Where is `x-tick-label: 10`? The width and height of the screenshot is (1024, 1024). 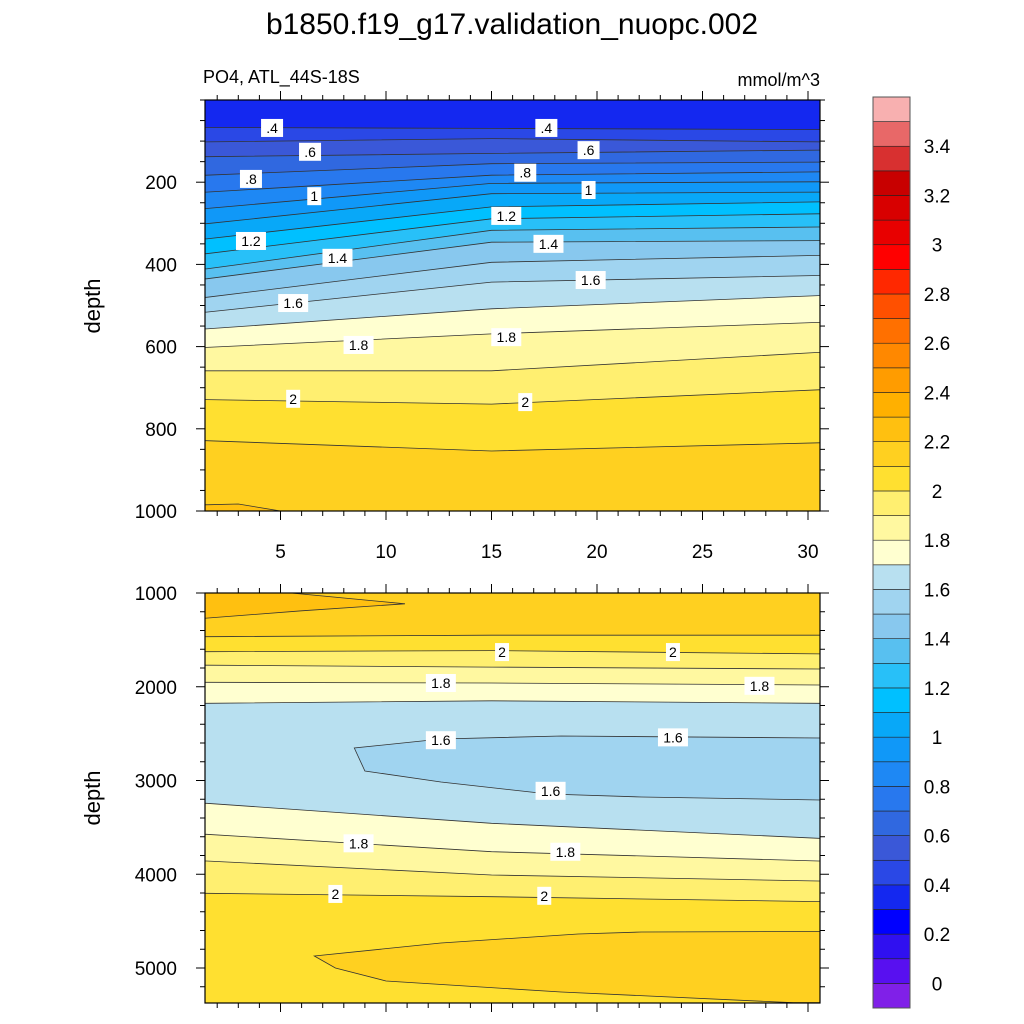 x-tick-label: 10 is located at coordinates (385, 552).